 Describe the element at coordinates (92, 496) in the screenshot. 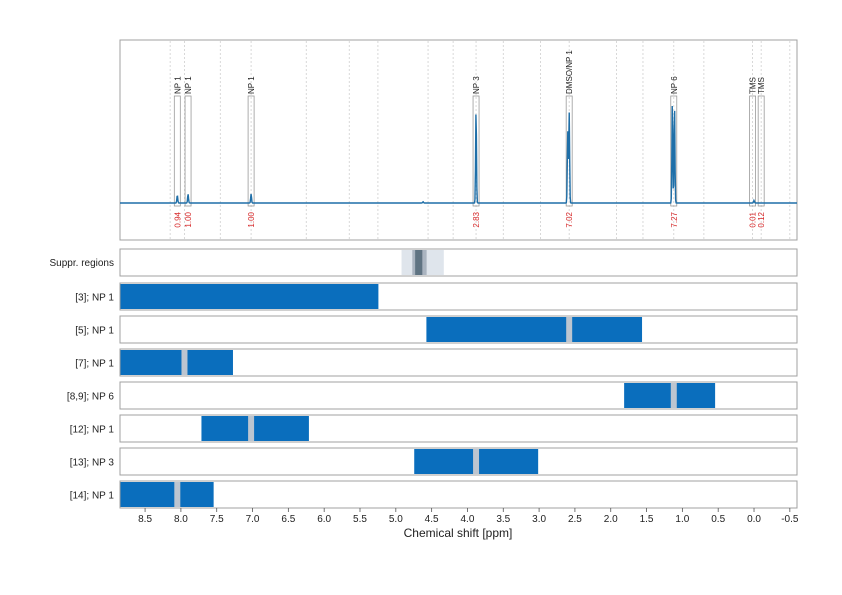

I see `region-row-label: [14]; NP 1` at that location.